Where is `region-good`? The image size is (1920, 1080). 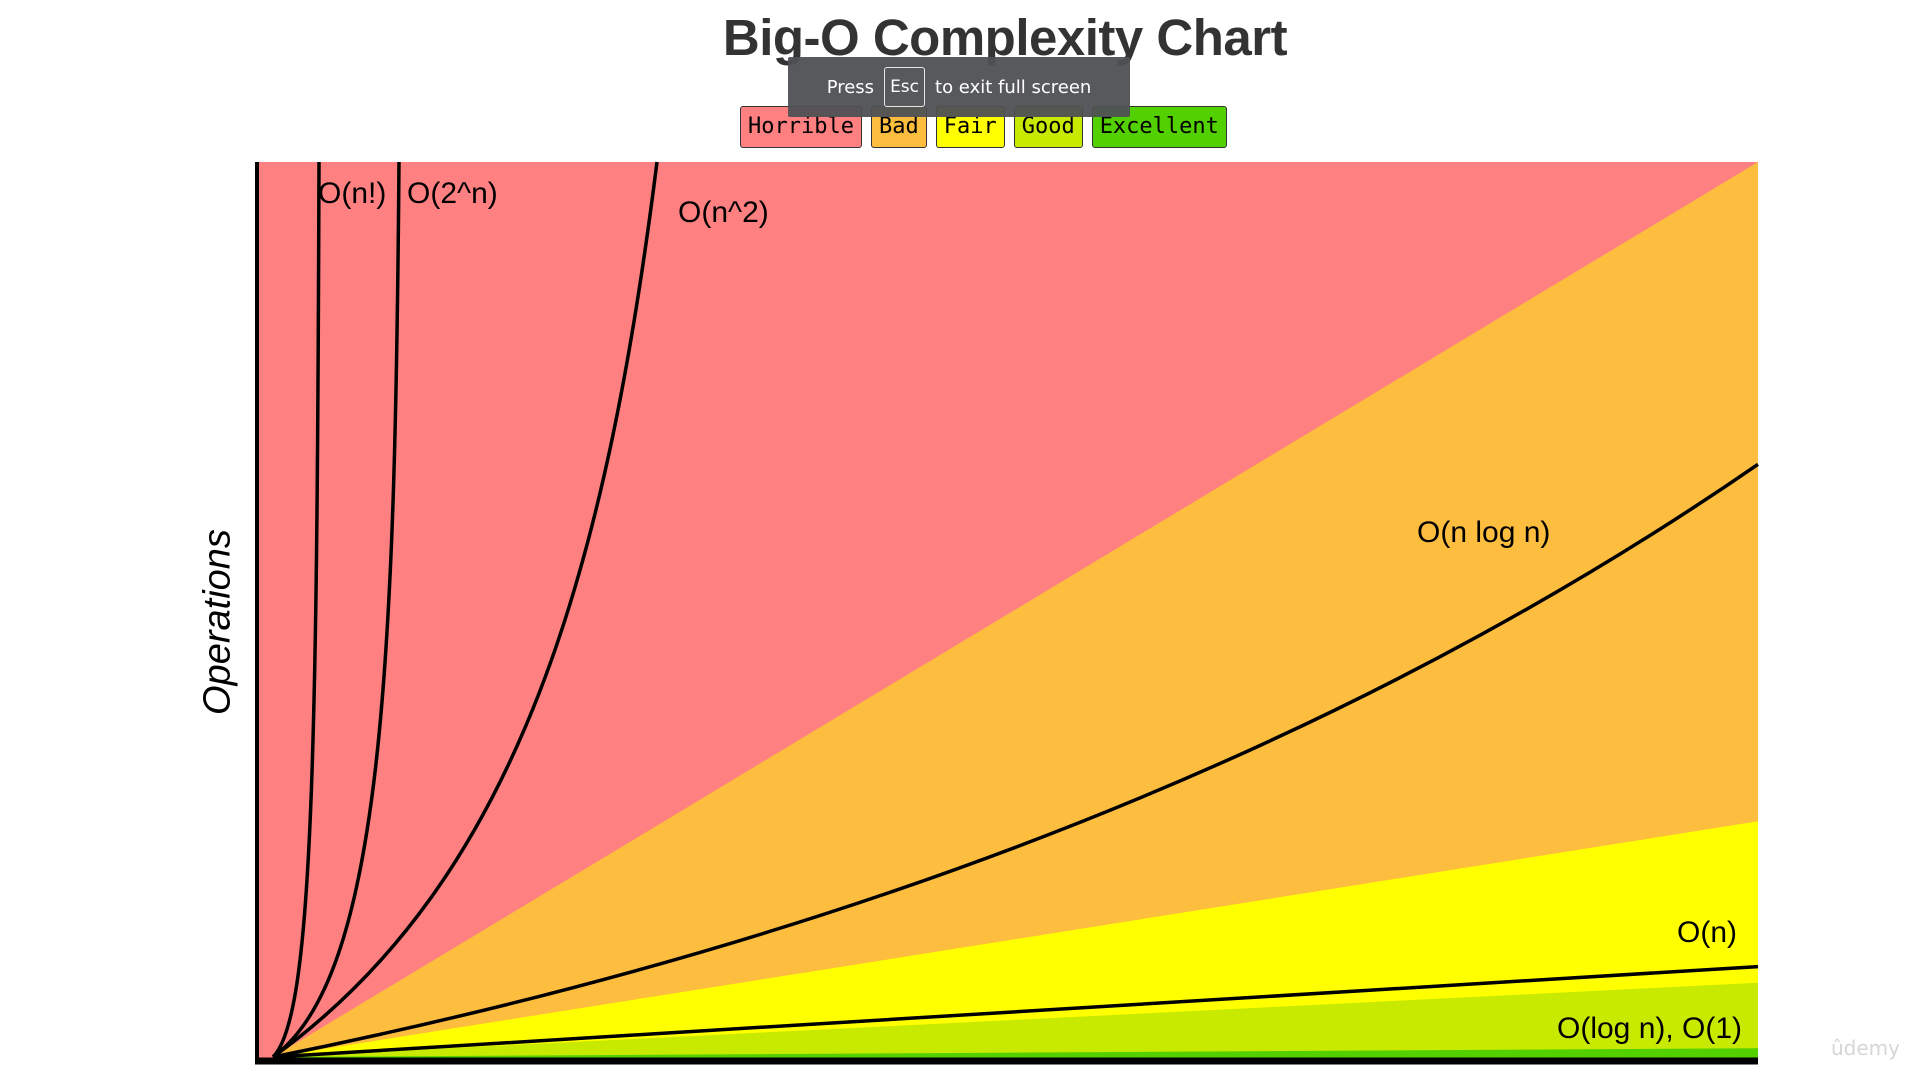
region-good is located at coordinates (1015, 1020).